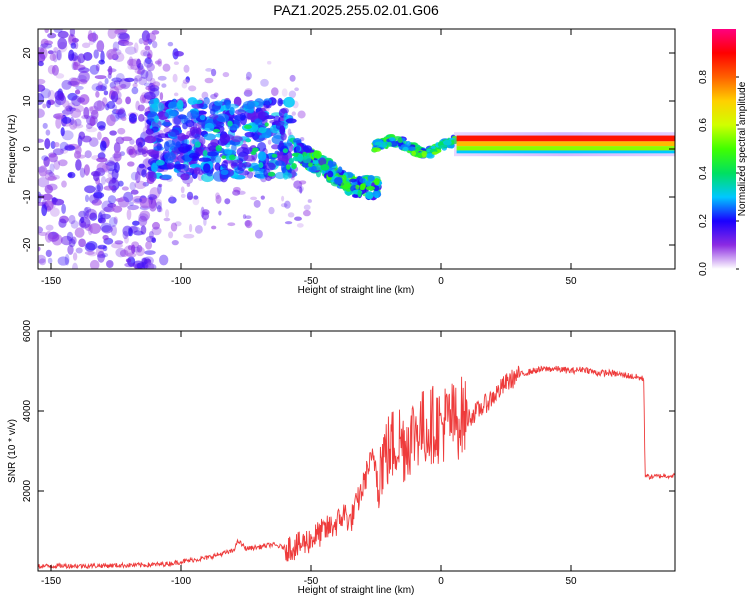 The height and width of the screenshot is (600, 750). I want to click on x-tick-label: 50, so click(571, 581).